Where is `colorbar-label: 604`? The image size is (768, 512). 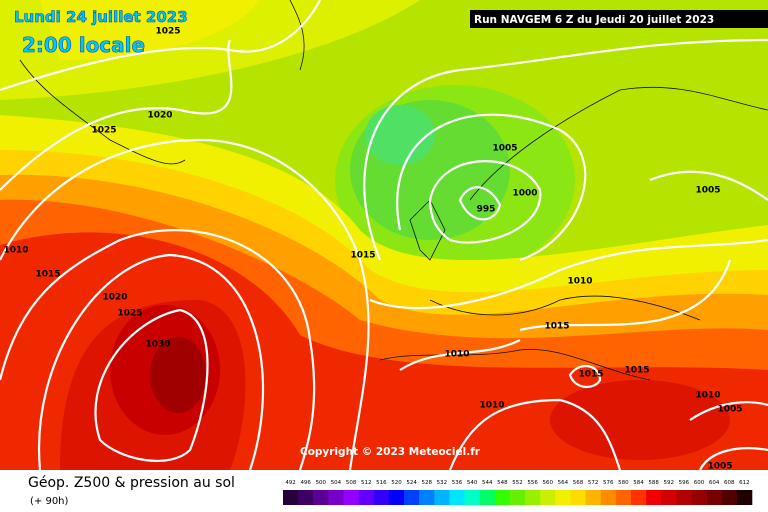
colorbar-label: 604 is located at coordinates (714, 483).